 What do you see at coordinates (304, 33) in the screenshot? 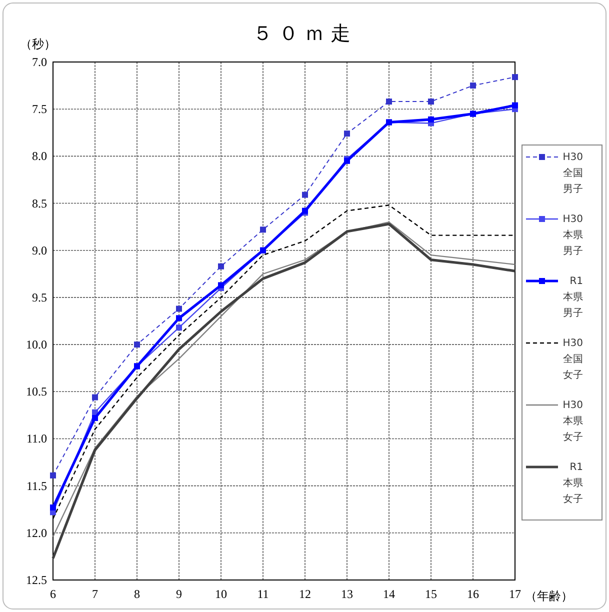
I see `chart-title: ５０ｍ走` at bounding box center [304, 33].